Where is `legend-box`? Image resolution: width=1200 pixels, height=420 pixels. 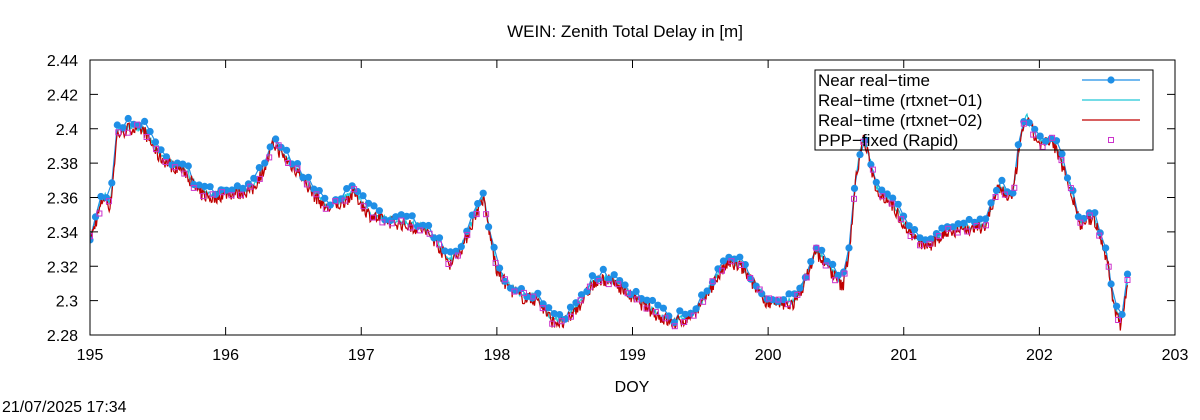 legend-box is located at coordinates (984, 110).